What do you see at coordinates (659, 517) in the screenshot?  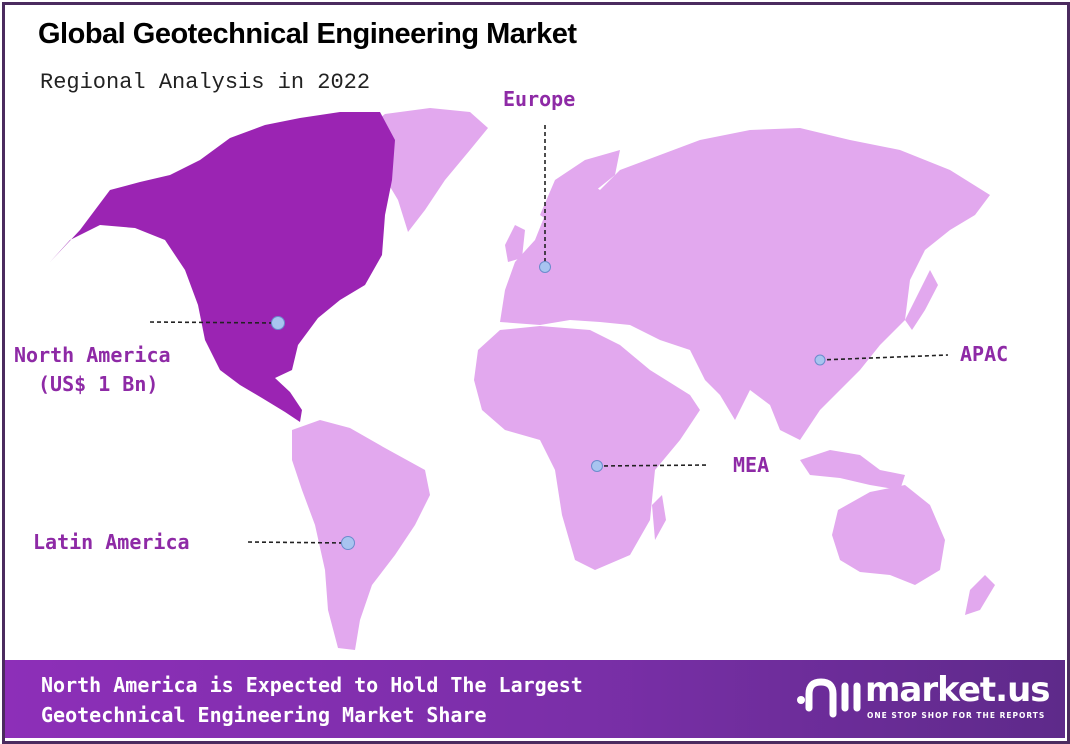 I see `madagascar` at bounding box center [659, 517].